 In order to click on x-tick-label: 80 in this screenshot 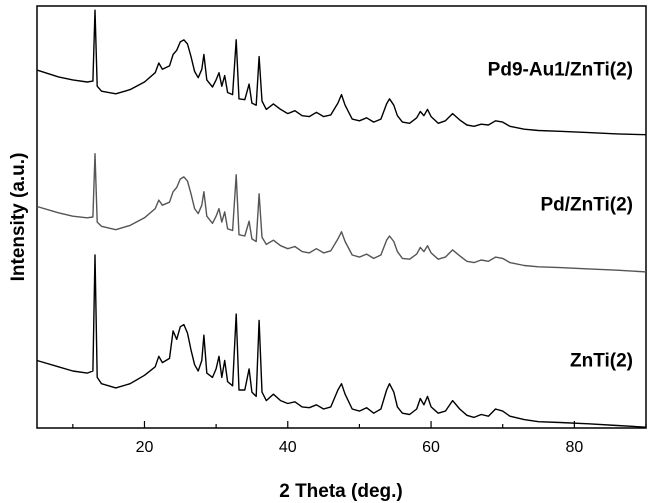, I will do `click(574, 447)`.